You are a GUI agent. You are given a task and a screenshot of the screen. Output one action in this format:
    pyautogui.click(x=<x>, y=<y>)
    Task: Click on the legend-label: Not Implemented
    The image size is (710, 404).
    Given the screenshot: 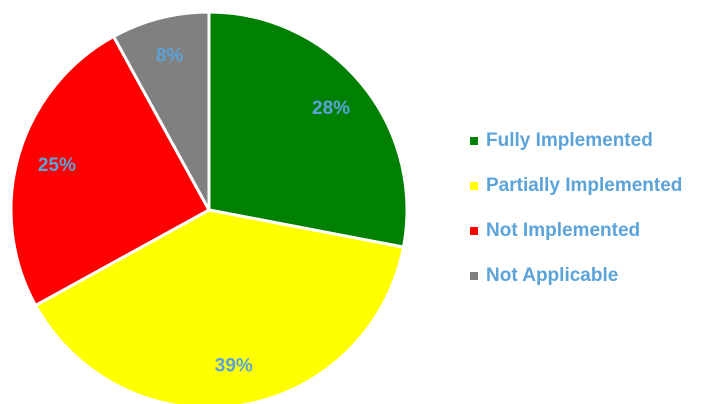 What is the action you would take?
    pyautogui.click(x=563, y=230)
    